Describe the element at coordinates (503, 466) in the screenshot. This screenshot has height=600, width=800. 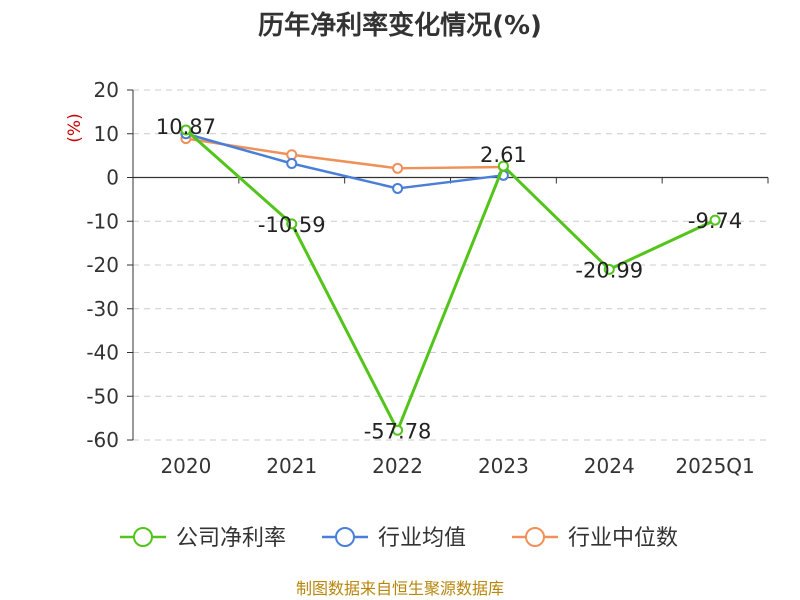
I see `x-tick-label: 2023` at that location.